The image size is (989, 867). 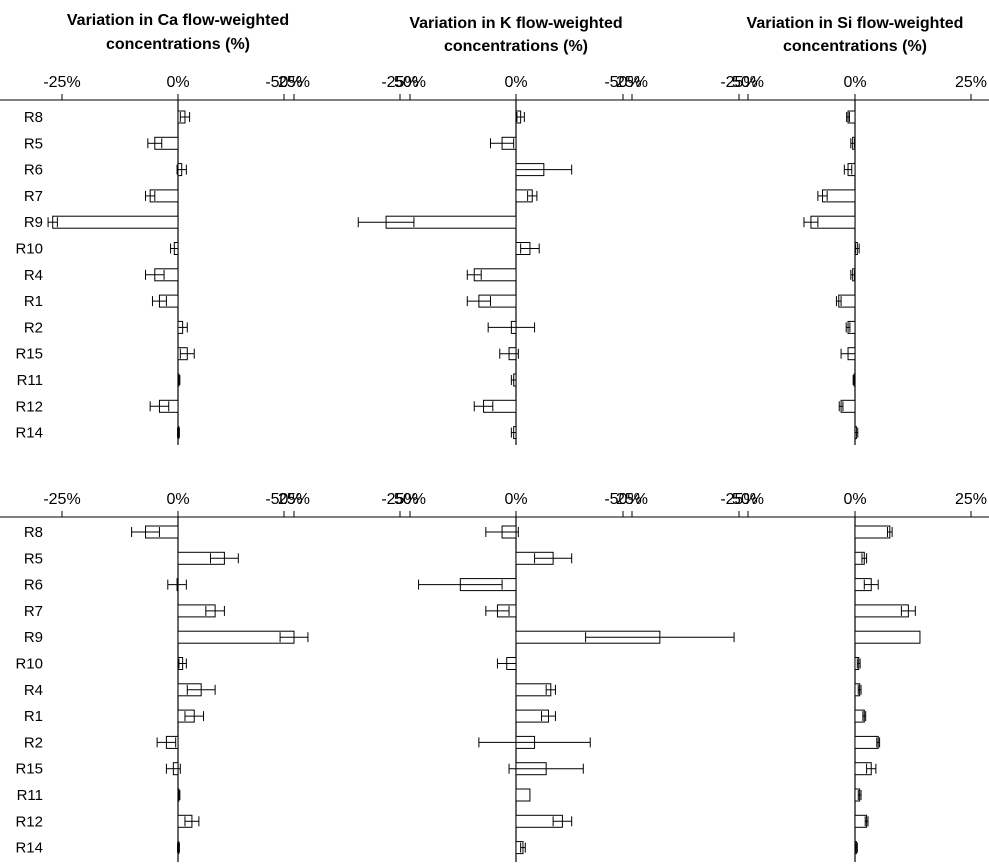 I want to click on category-label-r6: R6, so click(x=33, y=585).